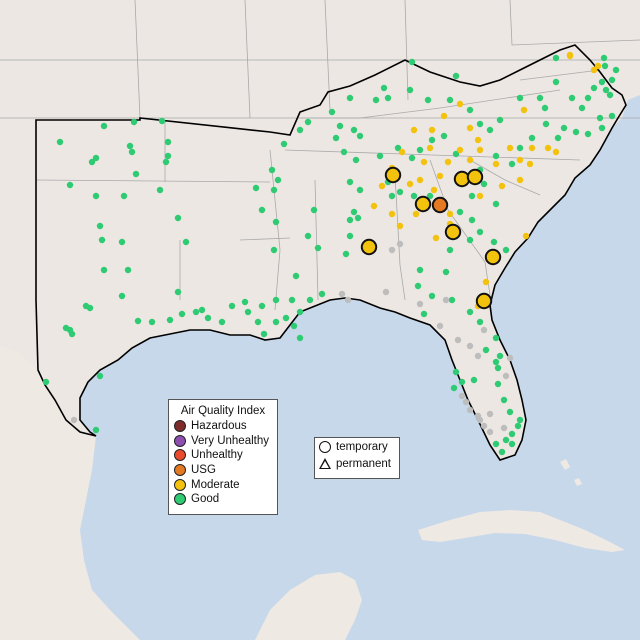  I want to click on bahamas-land, so click(571, 472).